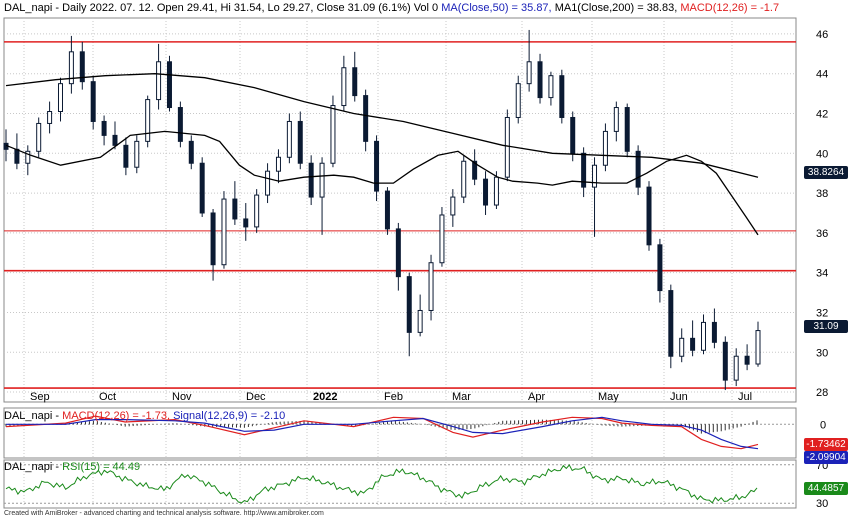  I want to click on price-y-tick-label: 32, so click(822, 313).